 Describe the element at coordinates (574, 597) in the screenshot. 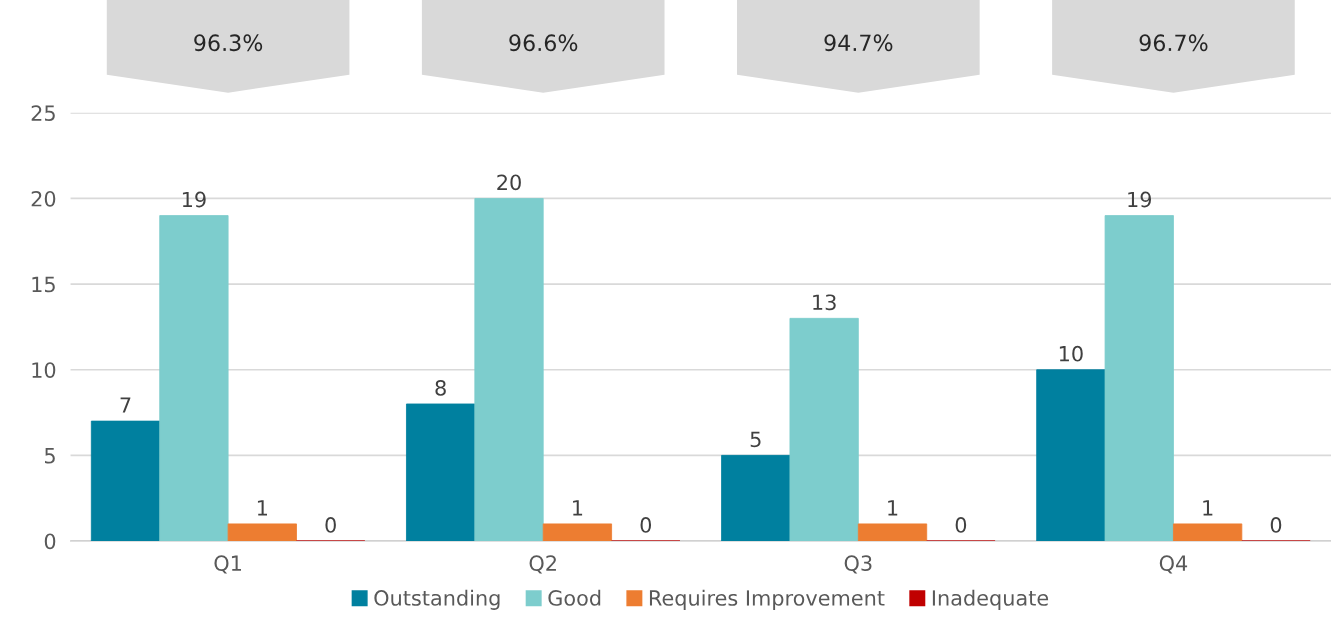

I see `legend-label: Good` at that location.